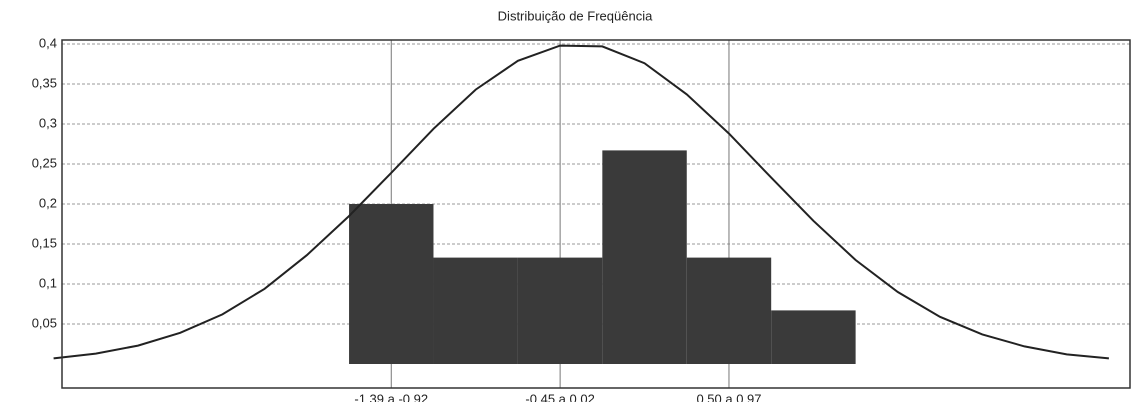 The width and height of the screenshot is (1140, 402). I want to click on y-tick-label: 0,15, so click(44, 242).